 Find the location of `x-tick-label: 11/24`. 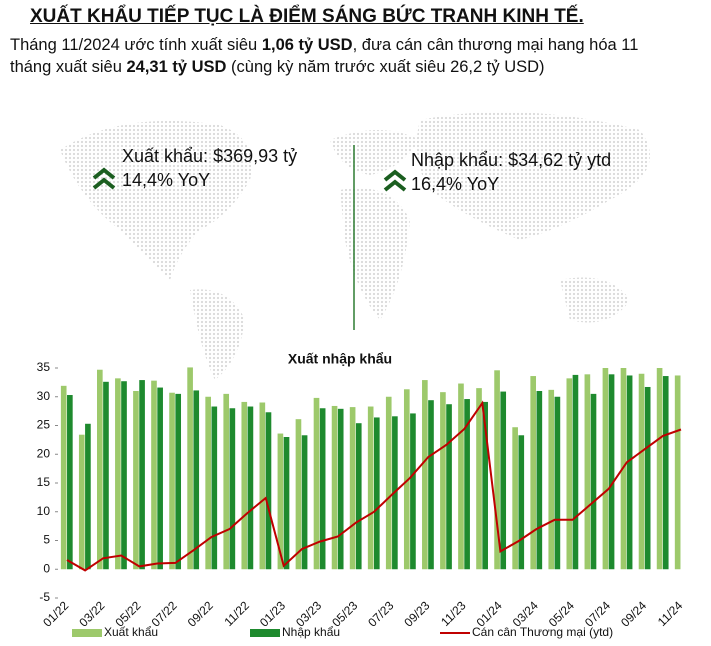

x-tick-label: 11/24 is located at coordinates (670, 613).